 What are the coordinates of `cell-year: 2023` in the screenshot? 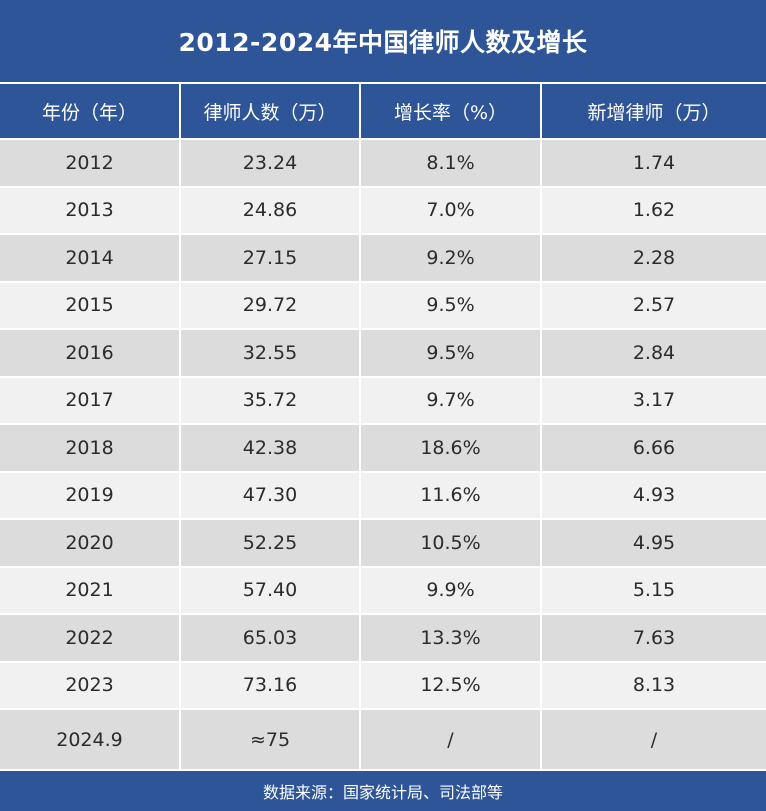 It's located at (90, 685).